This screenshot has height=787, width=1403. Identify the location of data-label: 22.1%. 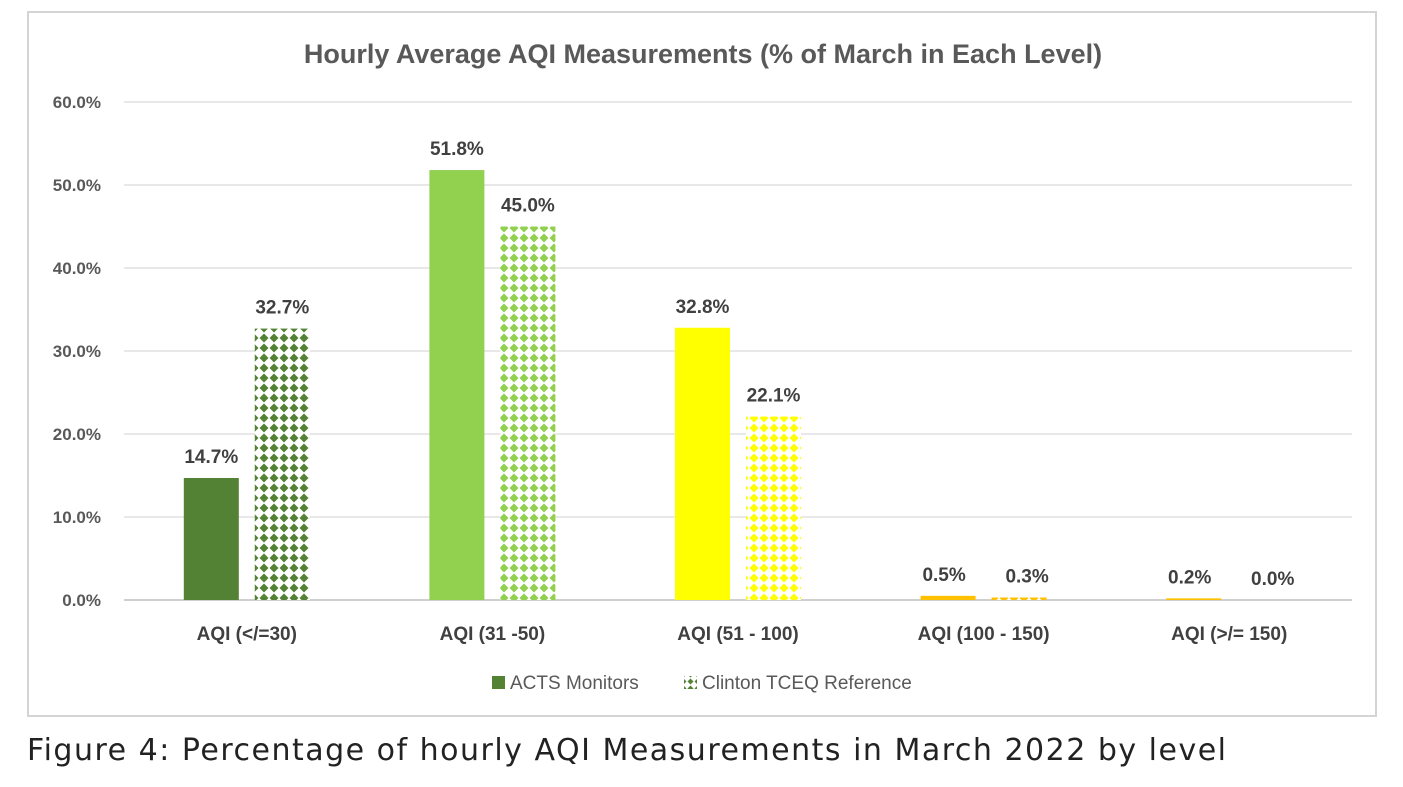
(774, 396).